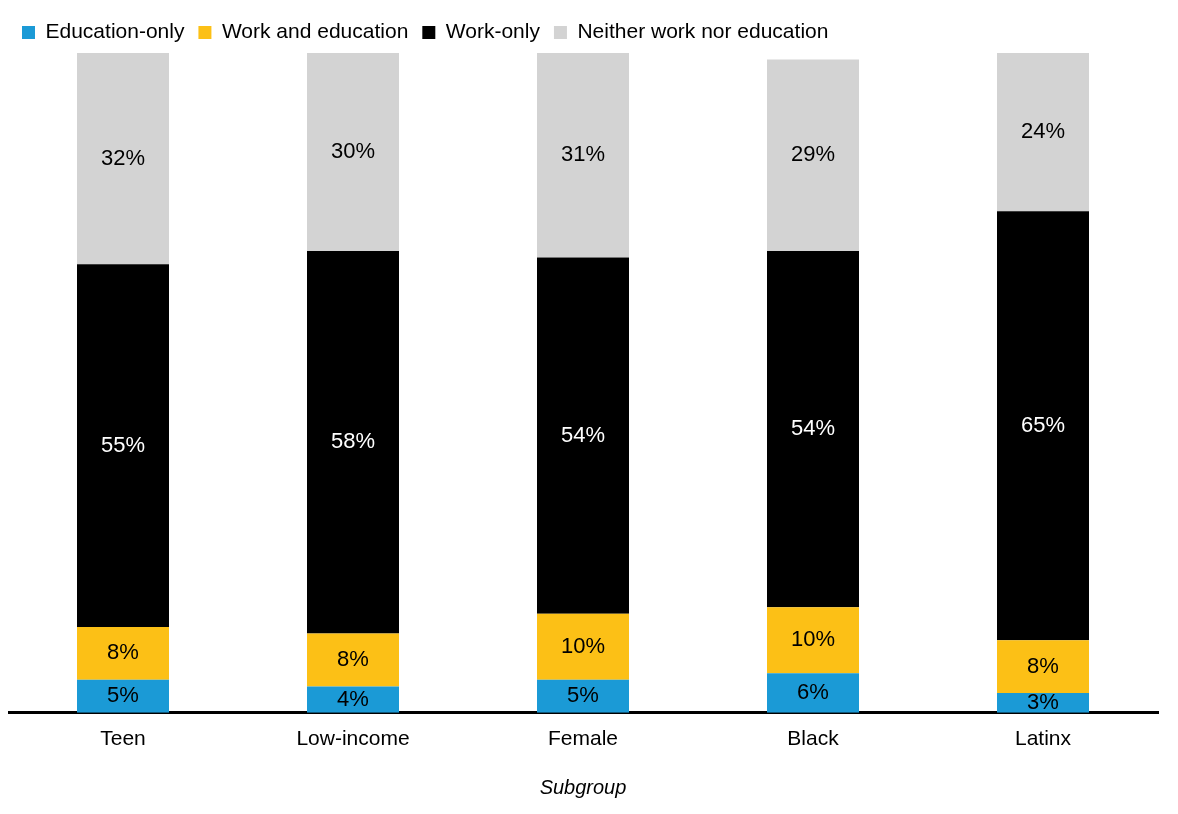  What do you see at coordinates (583, 738) in the screenshot?
I see `x-tick-label: Female` at bounding box center [583, 738].